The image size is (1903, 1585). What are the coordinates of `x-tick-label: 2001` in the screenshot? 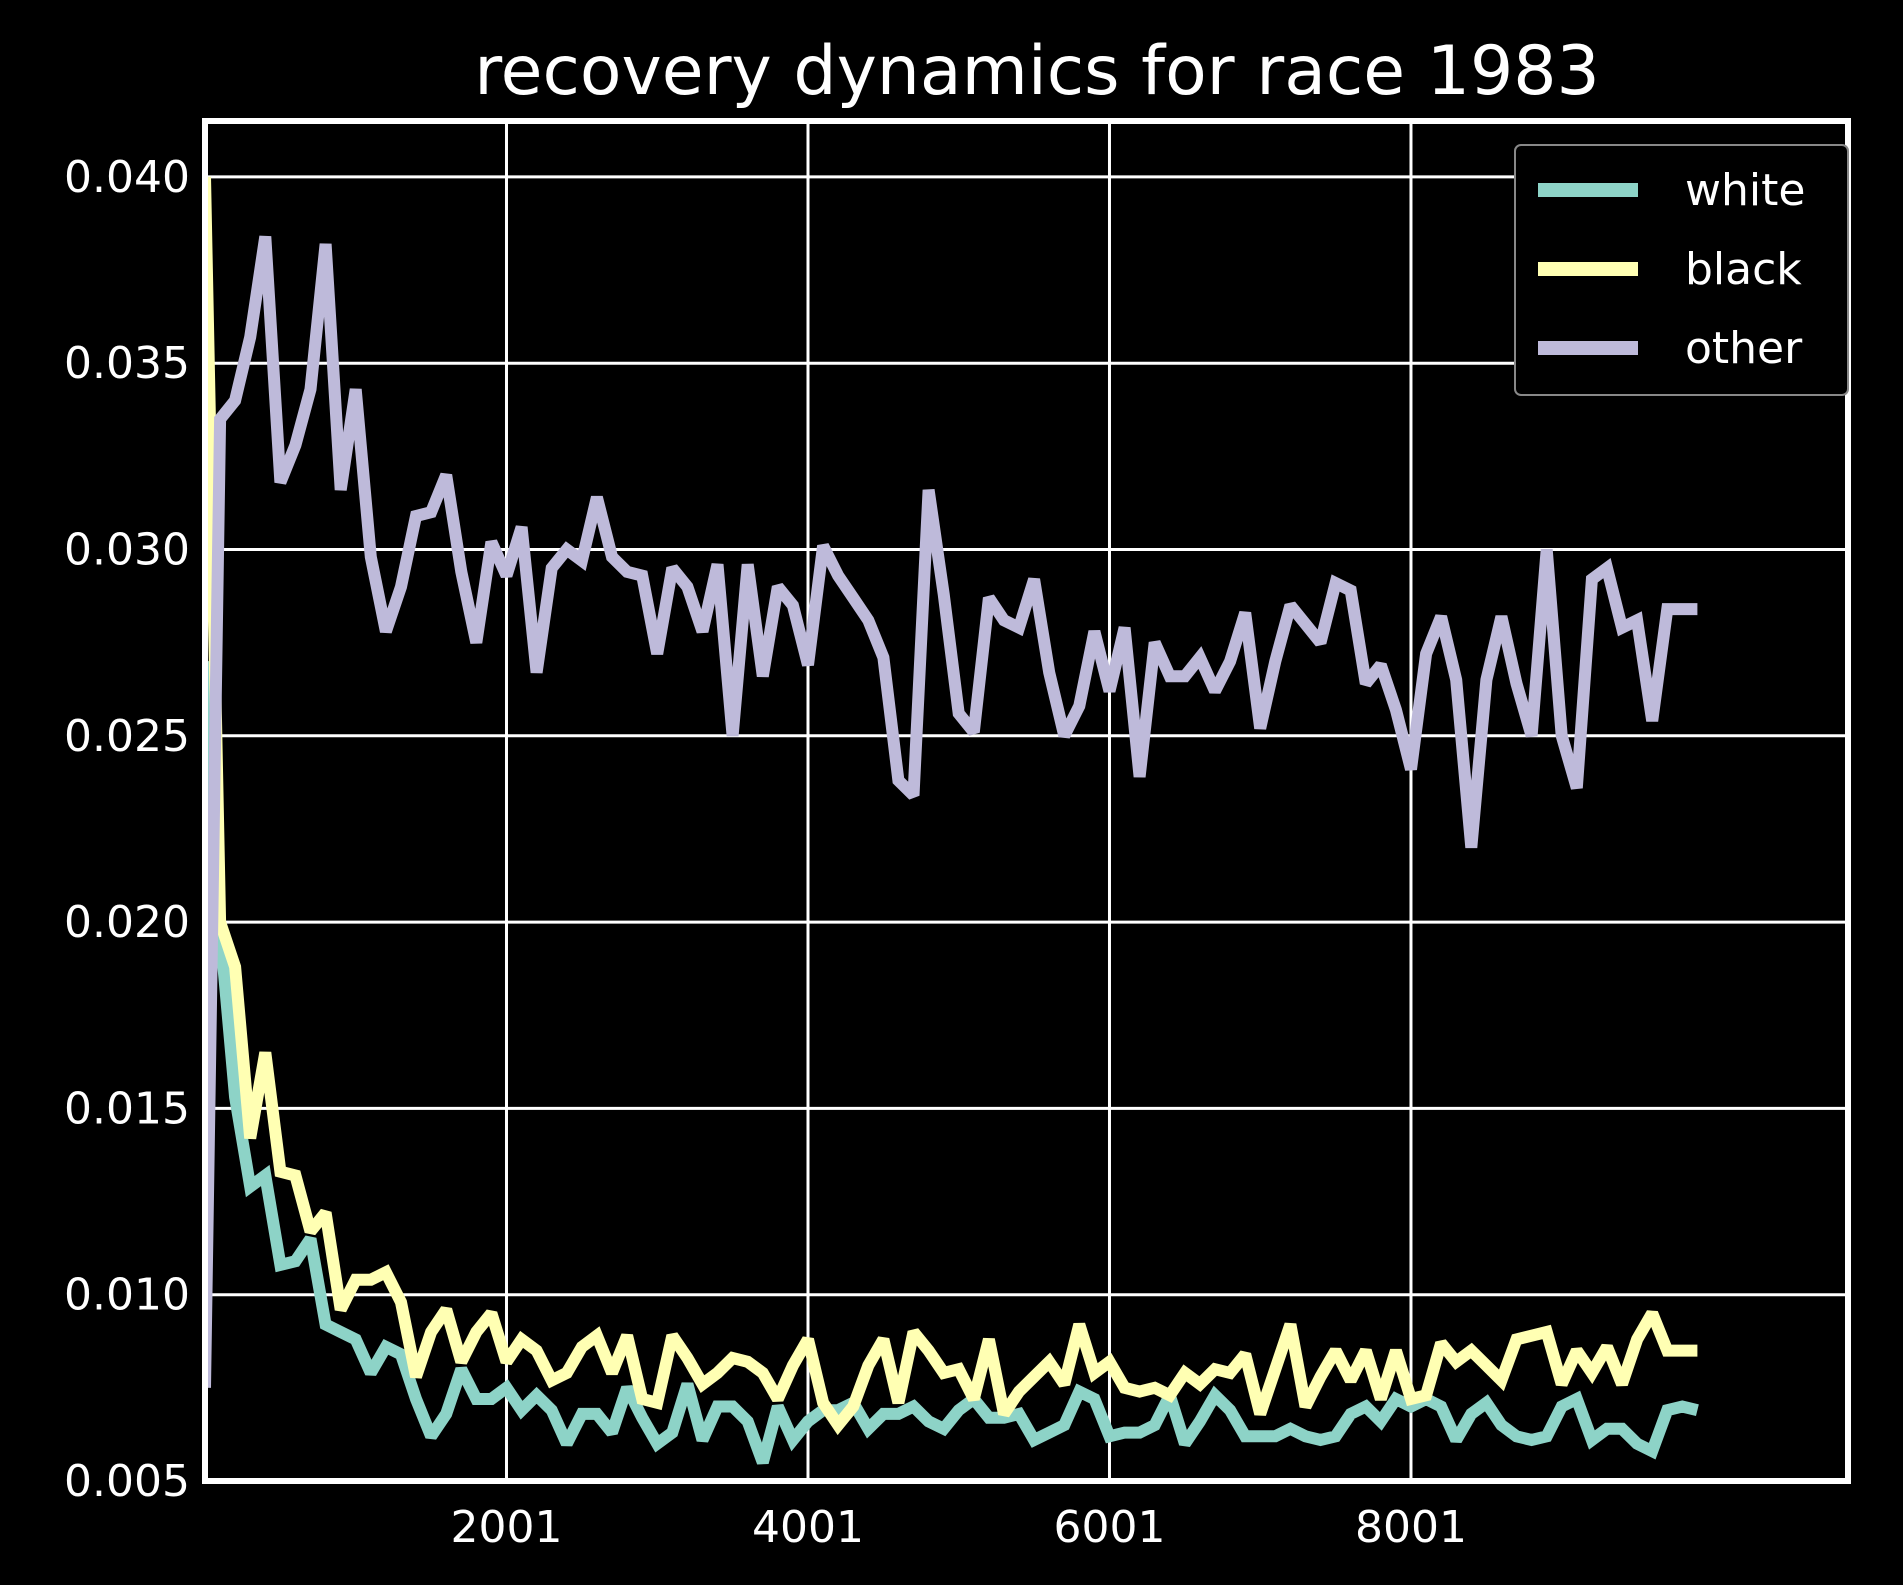 It's located at (507, 1527).